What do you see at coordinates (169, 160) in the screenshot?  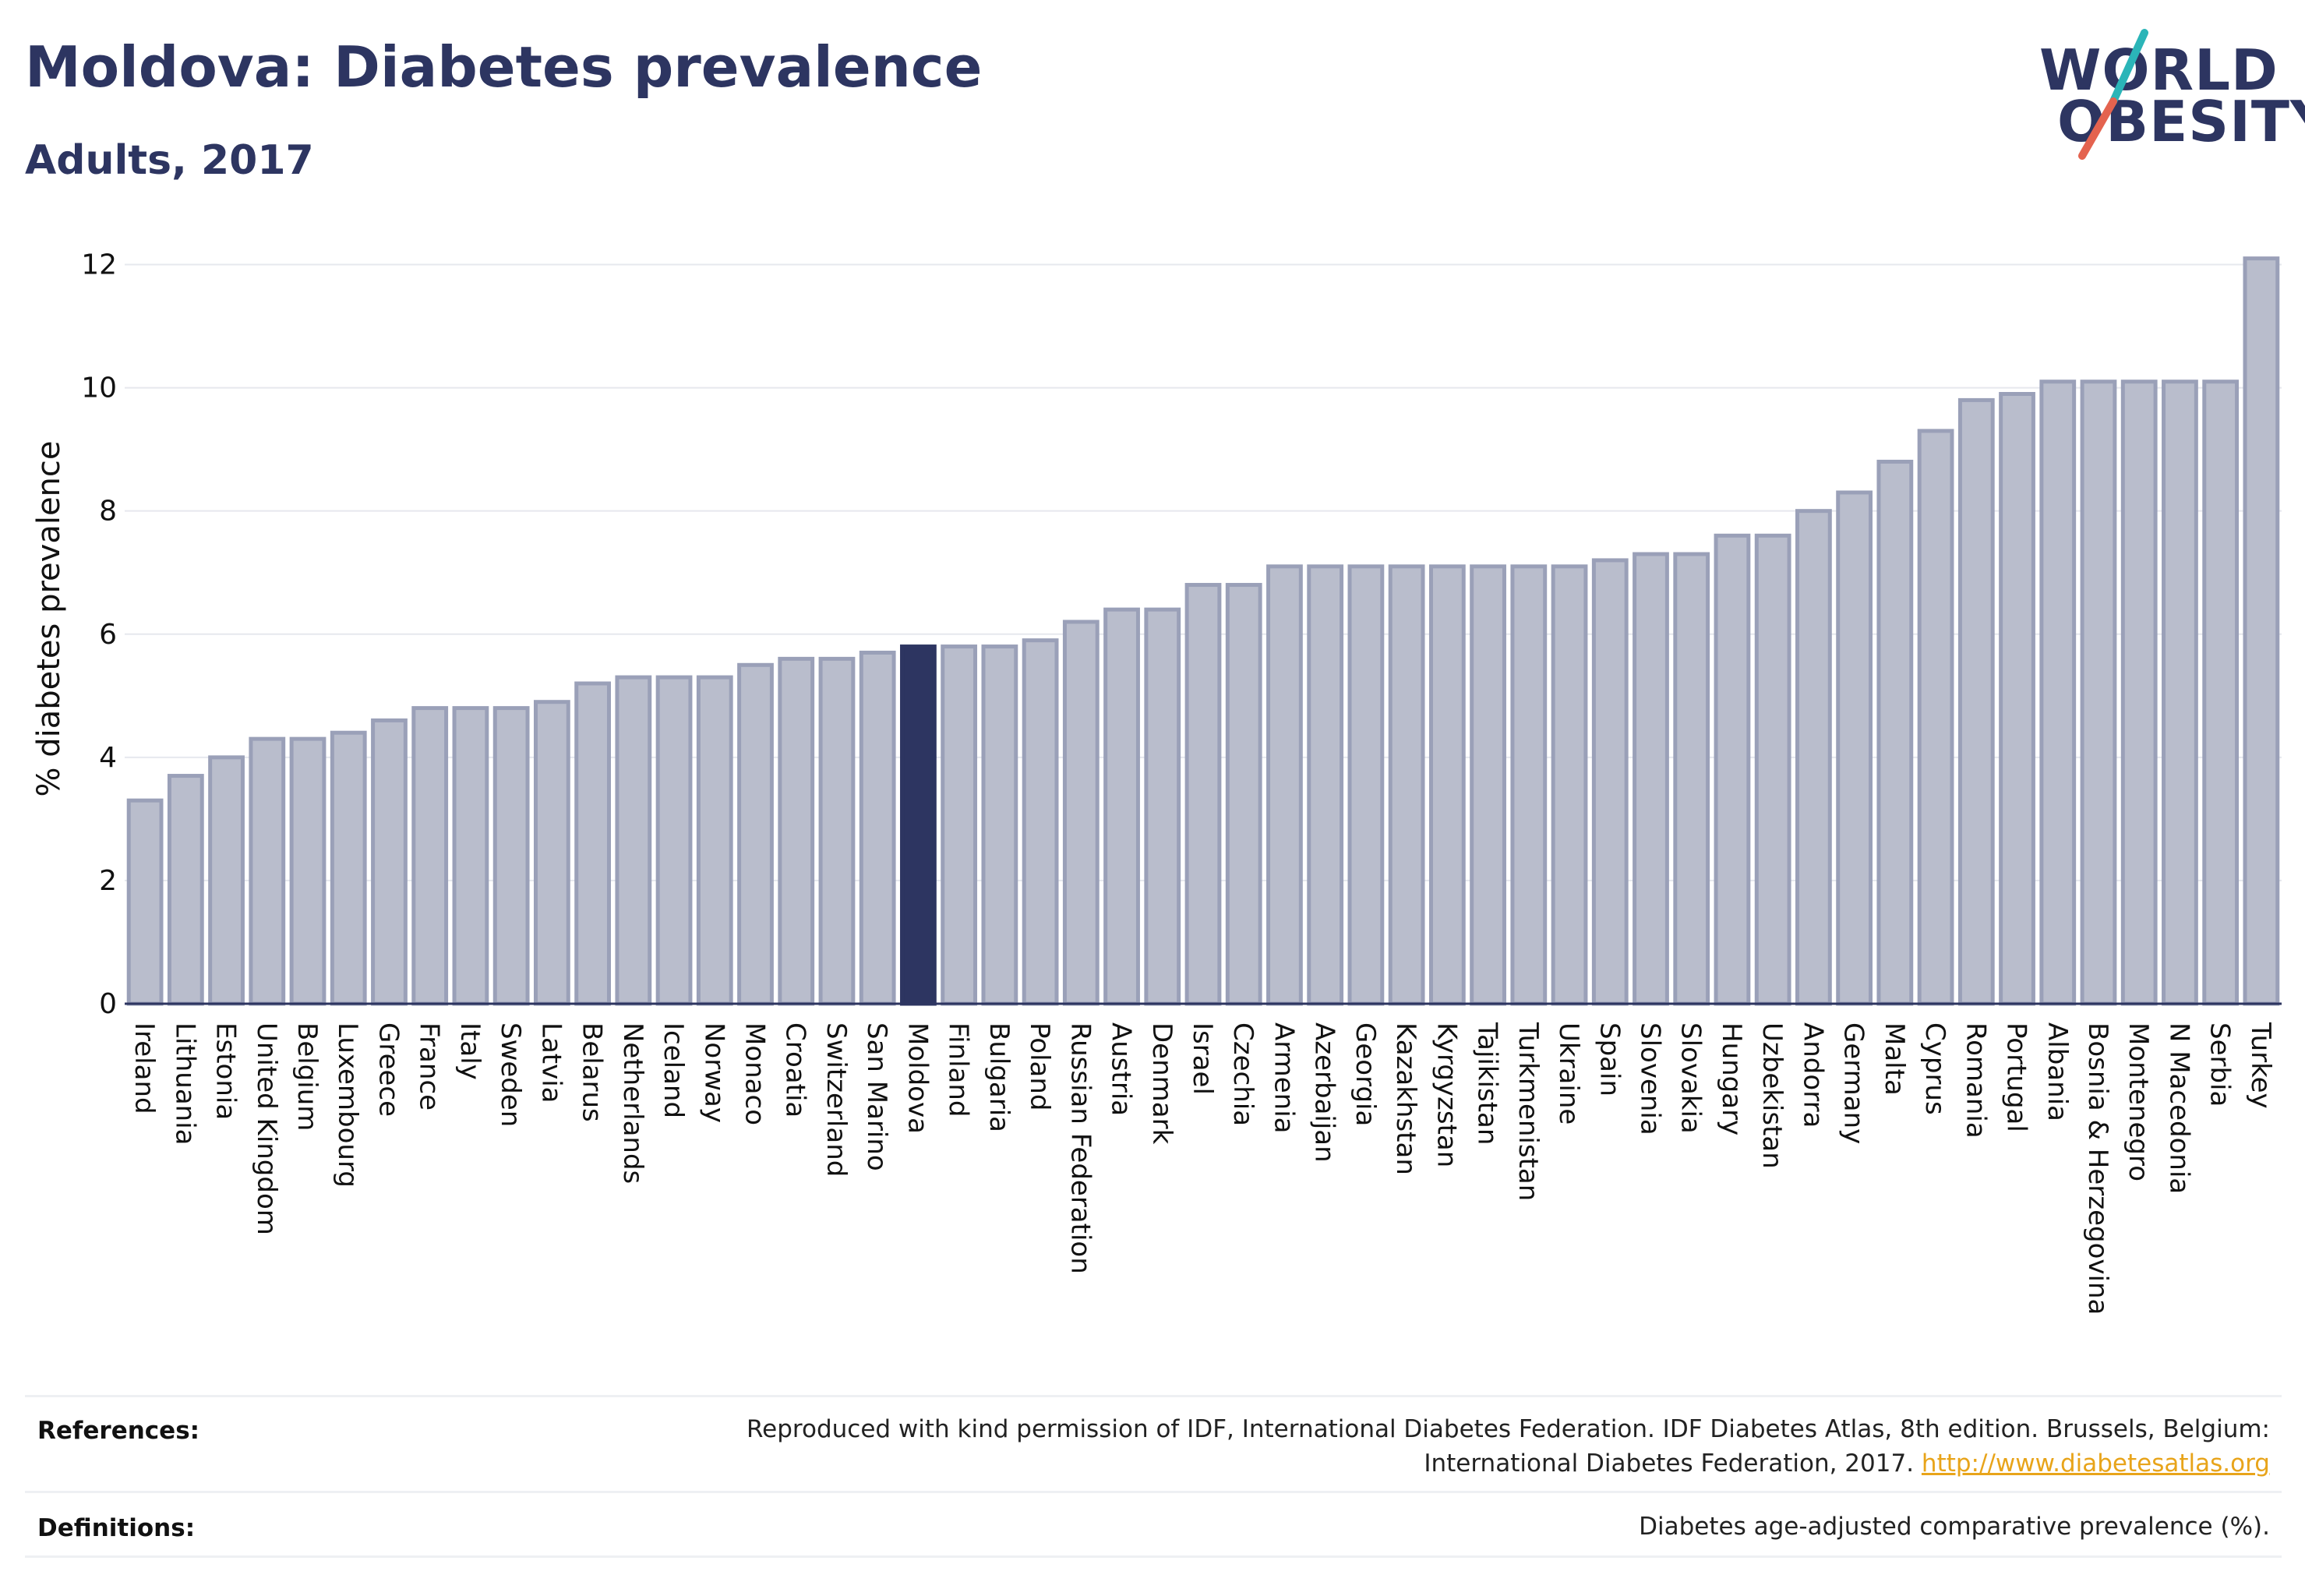 I see `page-subtitle: Adults, 2017` at bounding box center [169, 160].